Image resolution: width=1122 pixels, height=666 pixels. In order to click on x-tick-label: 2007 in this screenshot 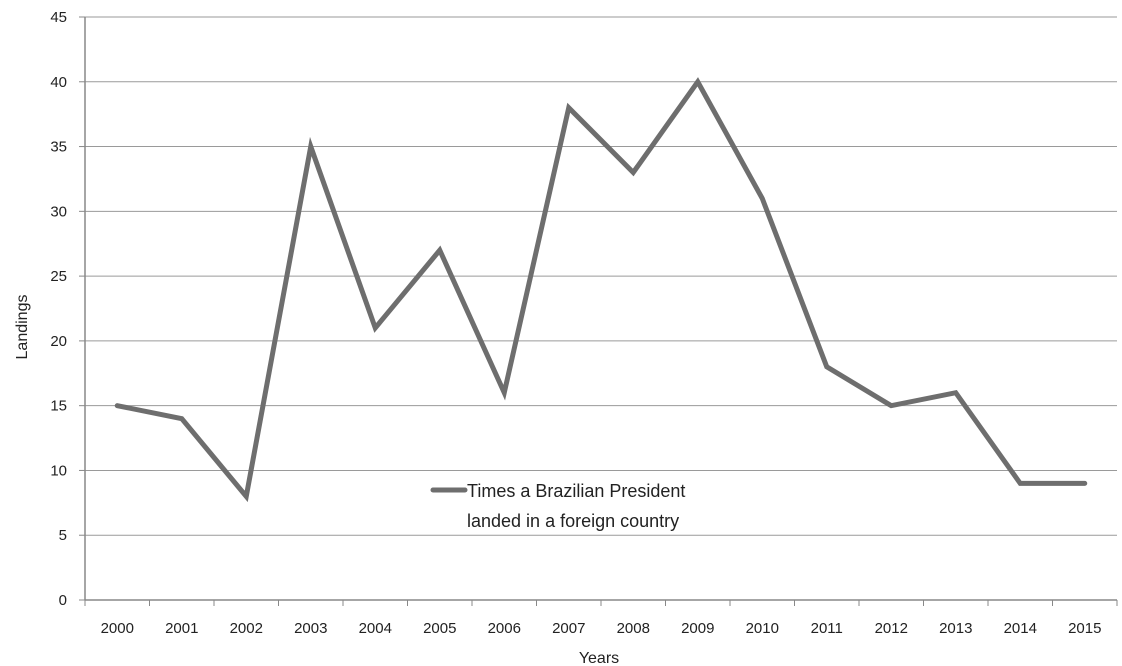, I will do `click(568, 628)`.